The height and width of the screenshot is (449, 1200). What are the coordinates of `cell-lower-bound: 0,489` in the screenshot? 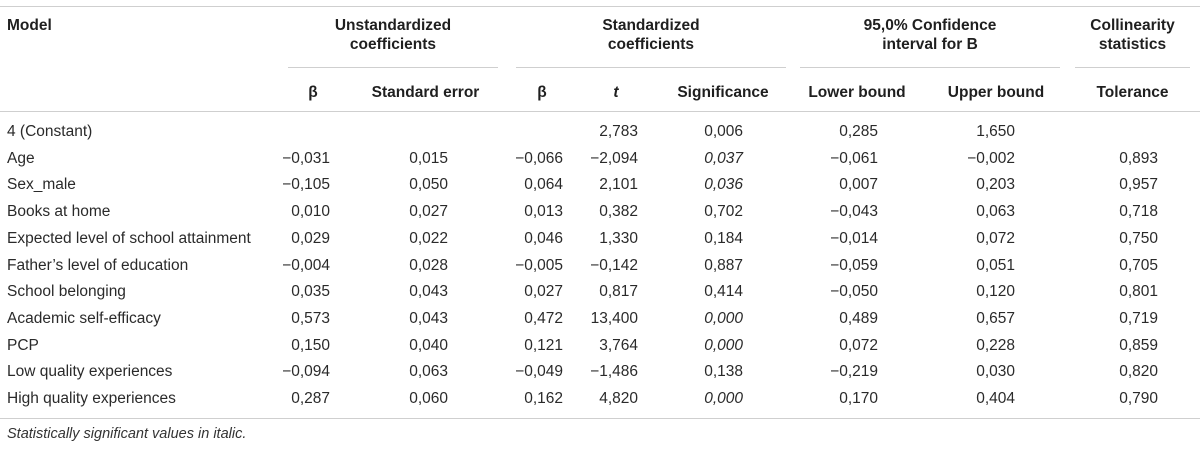 It's located at (858, 318).